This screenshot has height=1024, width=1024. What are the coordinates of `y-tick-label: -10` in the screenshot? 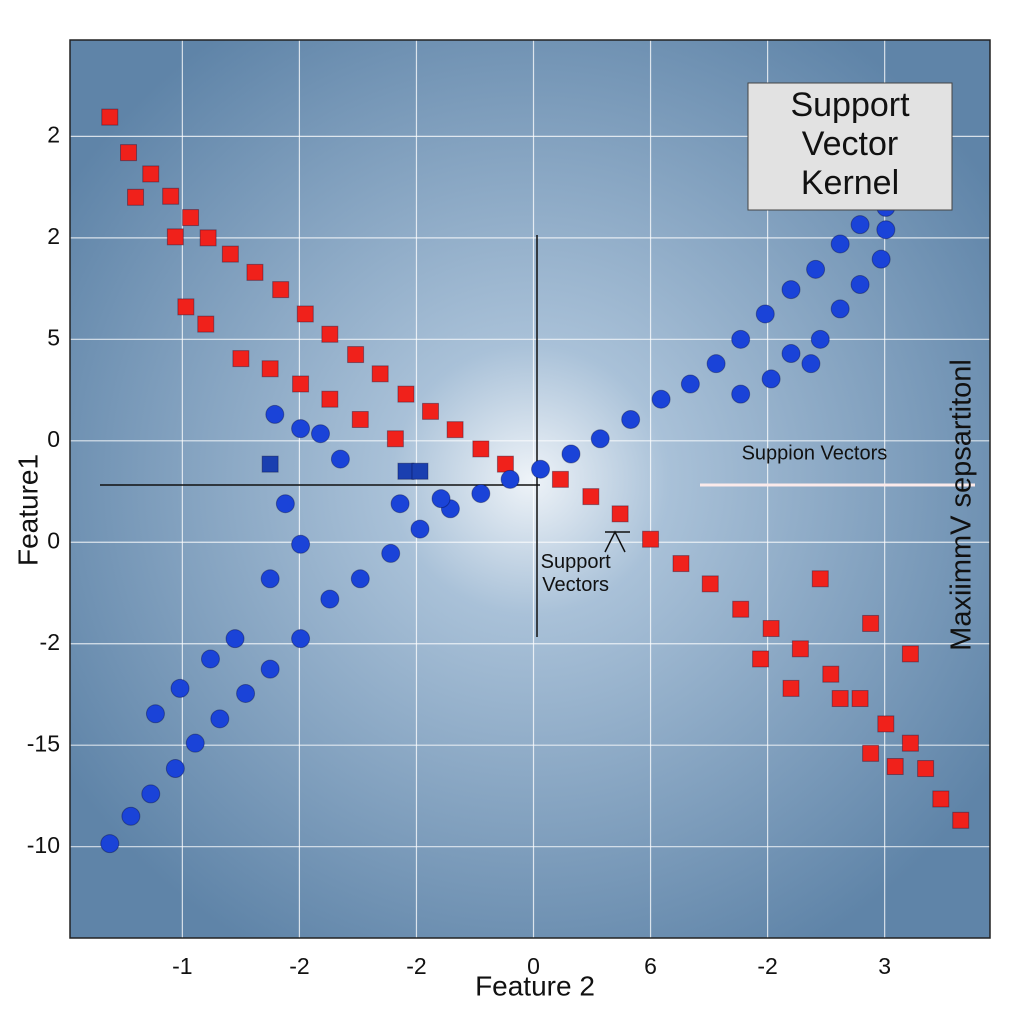 It's located at (43, 845).